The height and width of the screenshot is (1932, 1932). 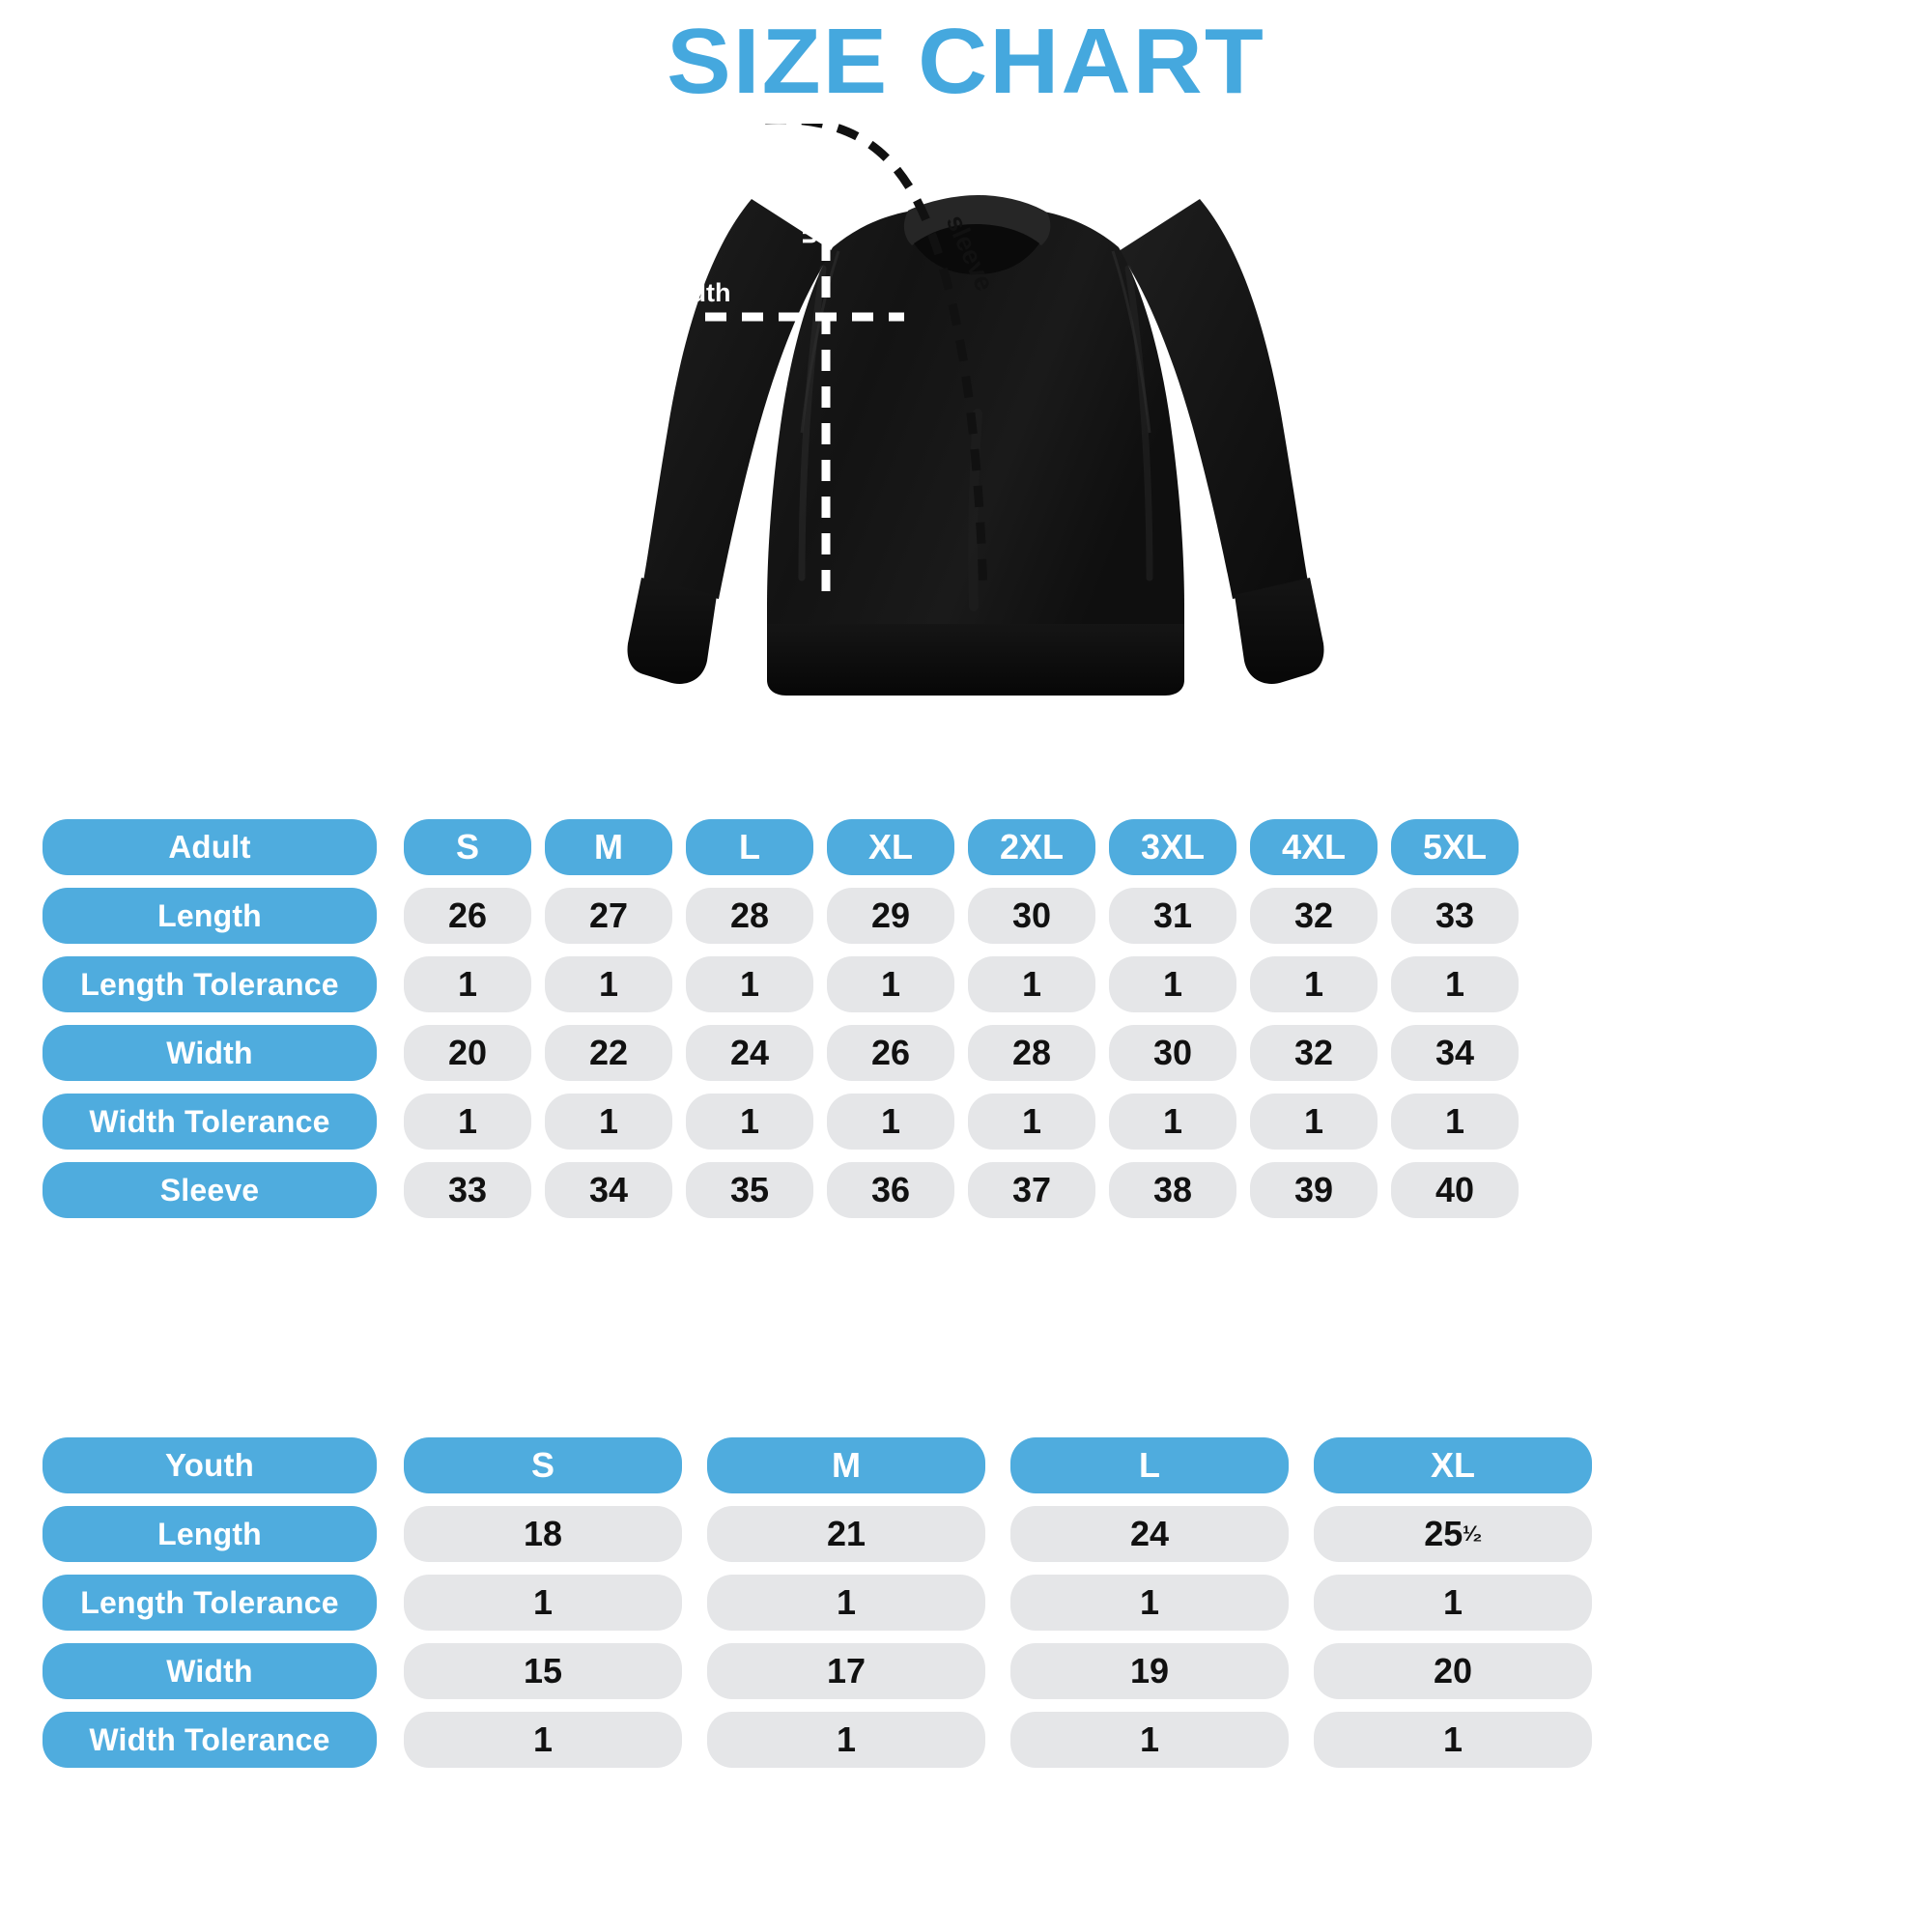 I want to click on youth-width-xl: 20, so click(x=1453, y=1671).